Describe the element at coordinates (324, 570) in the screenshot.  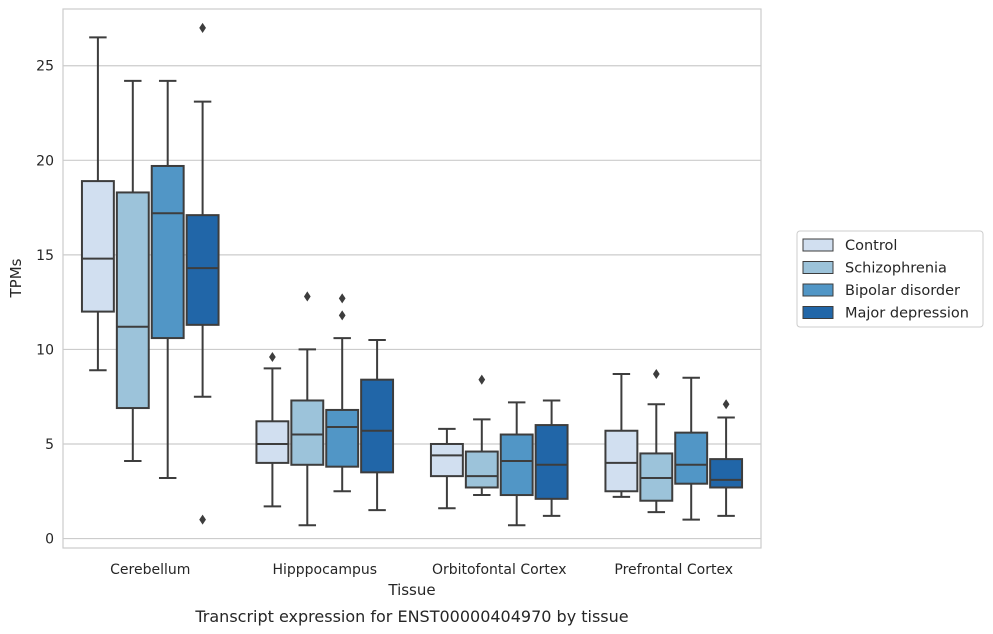
I see `x-tick-label-hipppocampus: Hipppocampus` at that location.